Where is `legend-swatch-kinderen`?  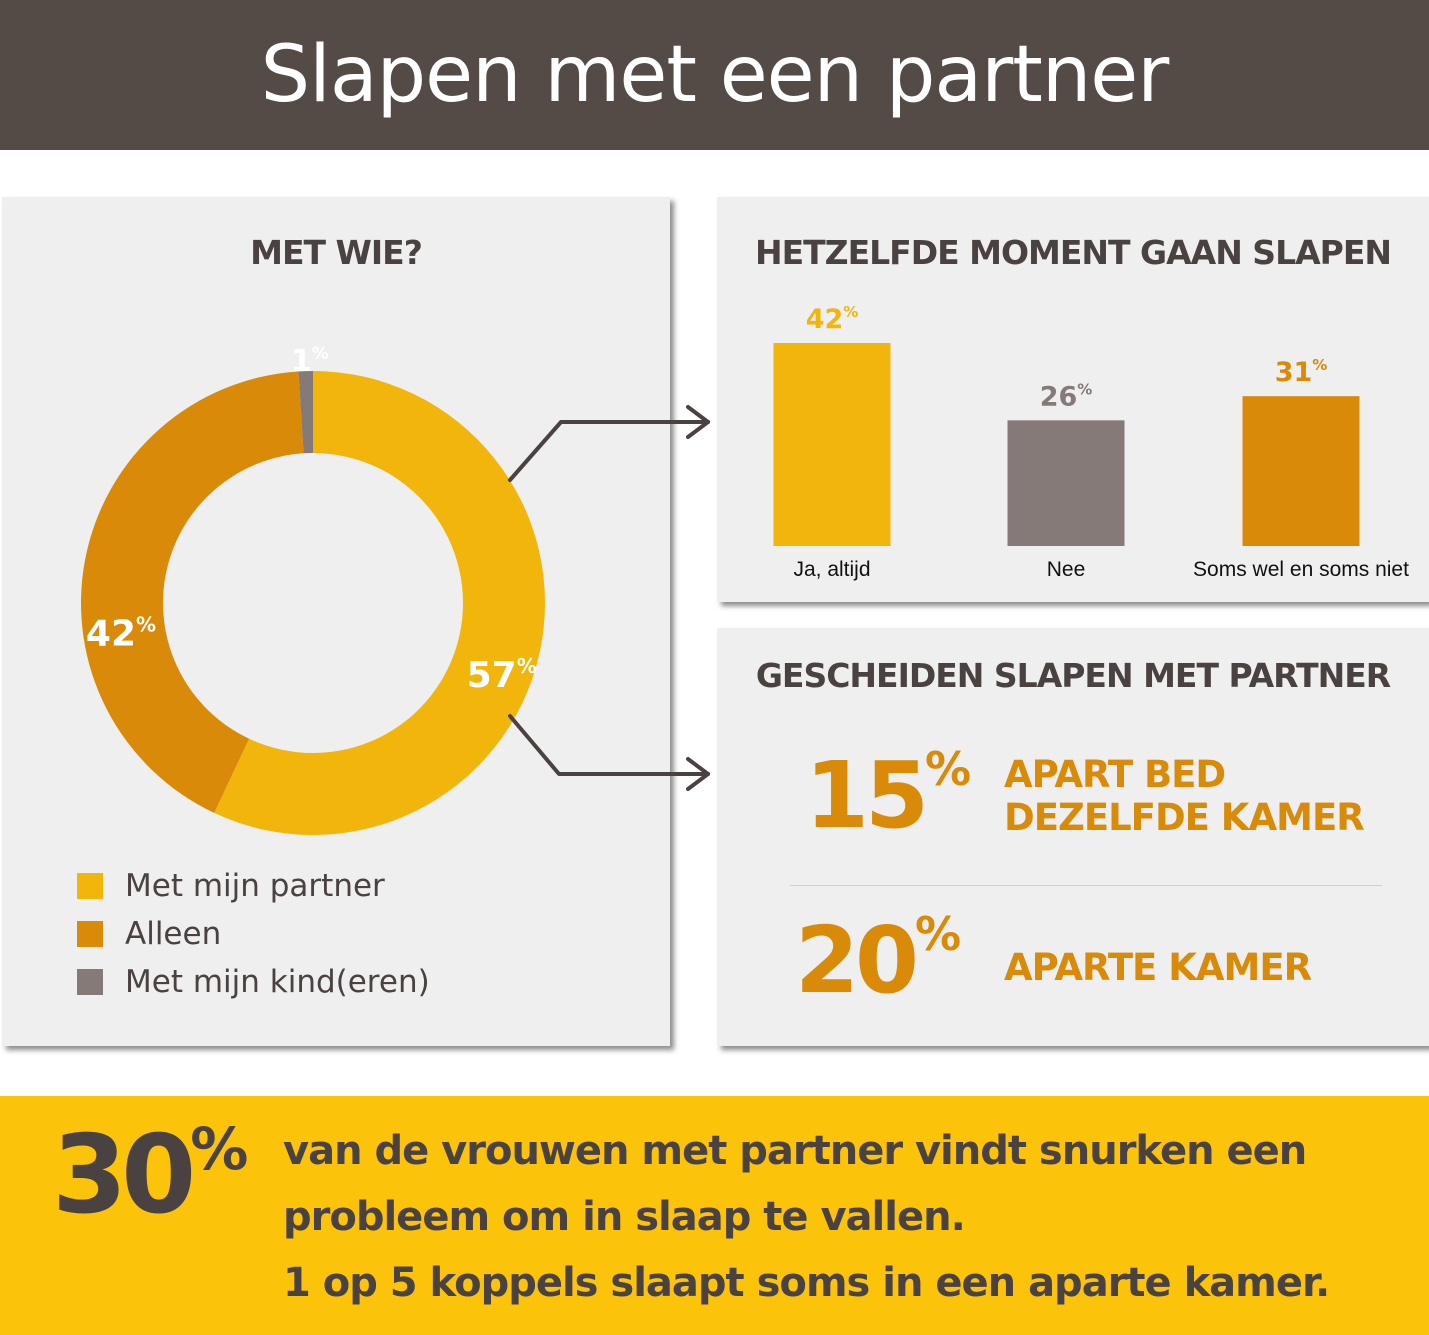 legend-swatch-kinderen is located at coordinates (90, 982).